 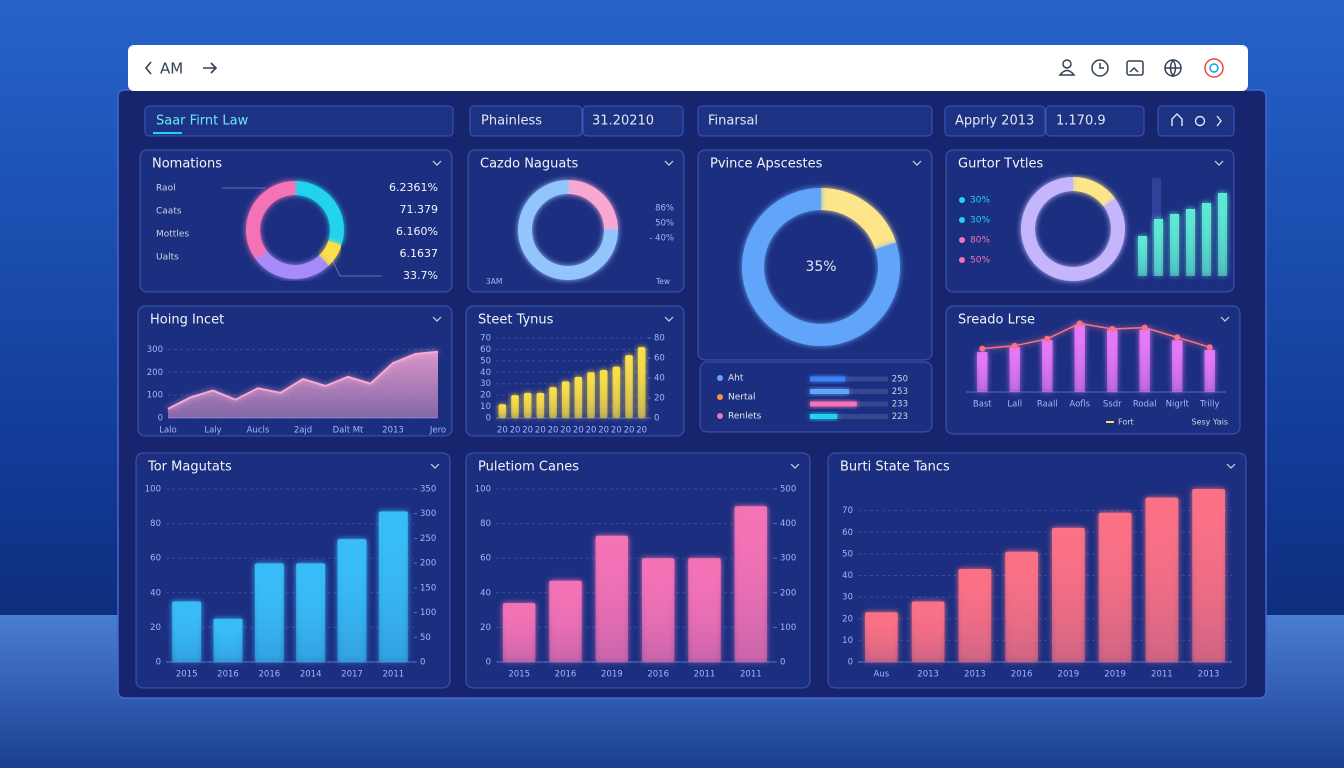 I want to click on side-label: Mottles, so click(x=172, y=235).